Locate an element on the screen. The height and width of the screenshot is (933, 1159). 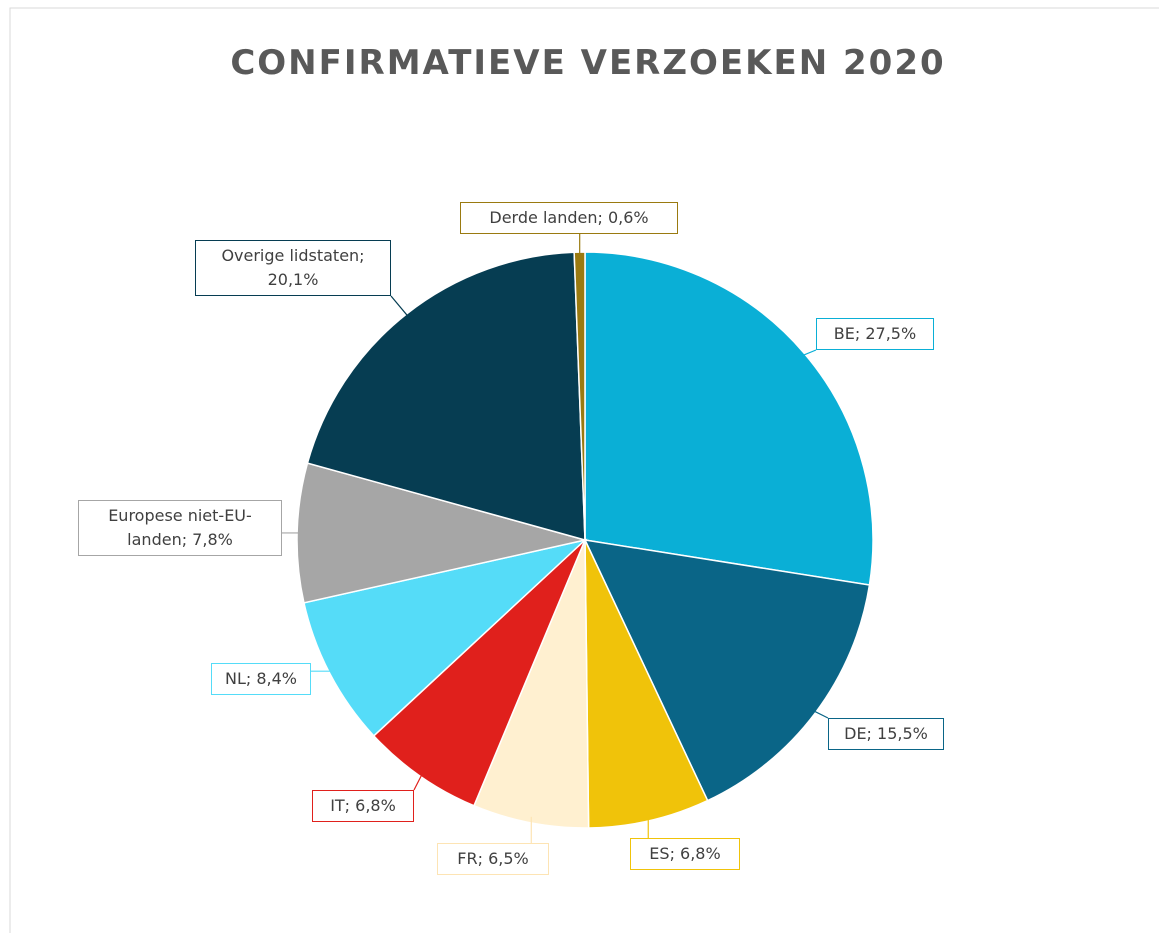
data-label: DE; 15,5% is located at coordinates (886, 734).